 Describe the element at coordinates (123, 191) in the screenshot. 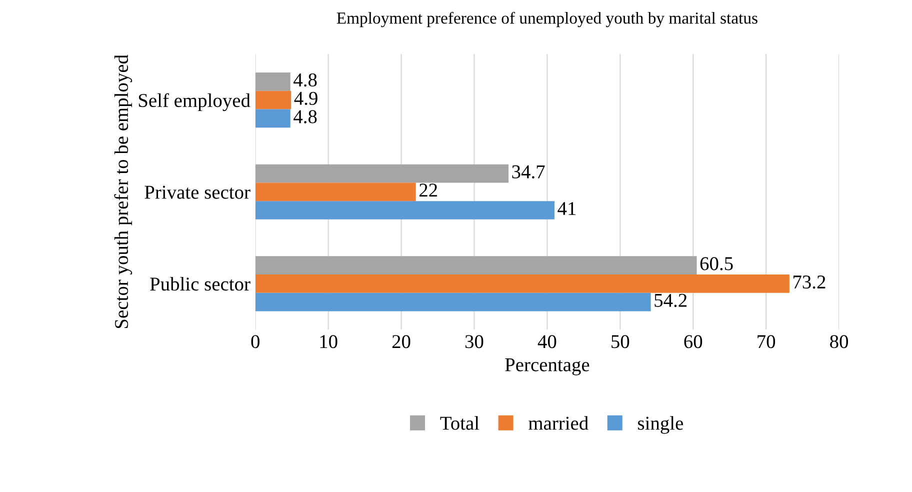

I see `y-axis-title: Sector youth prefer to be employed` at that location.